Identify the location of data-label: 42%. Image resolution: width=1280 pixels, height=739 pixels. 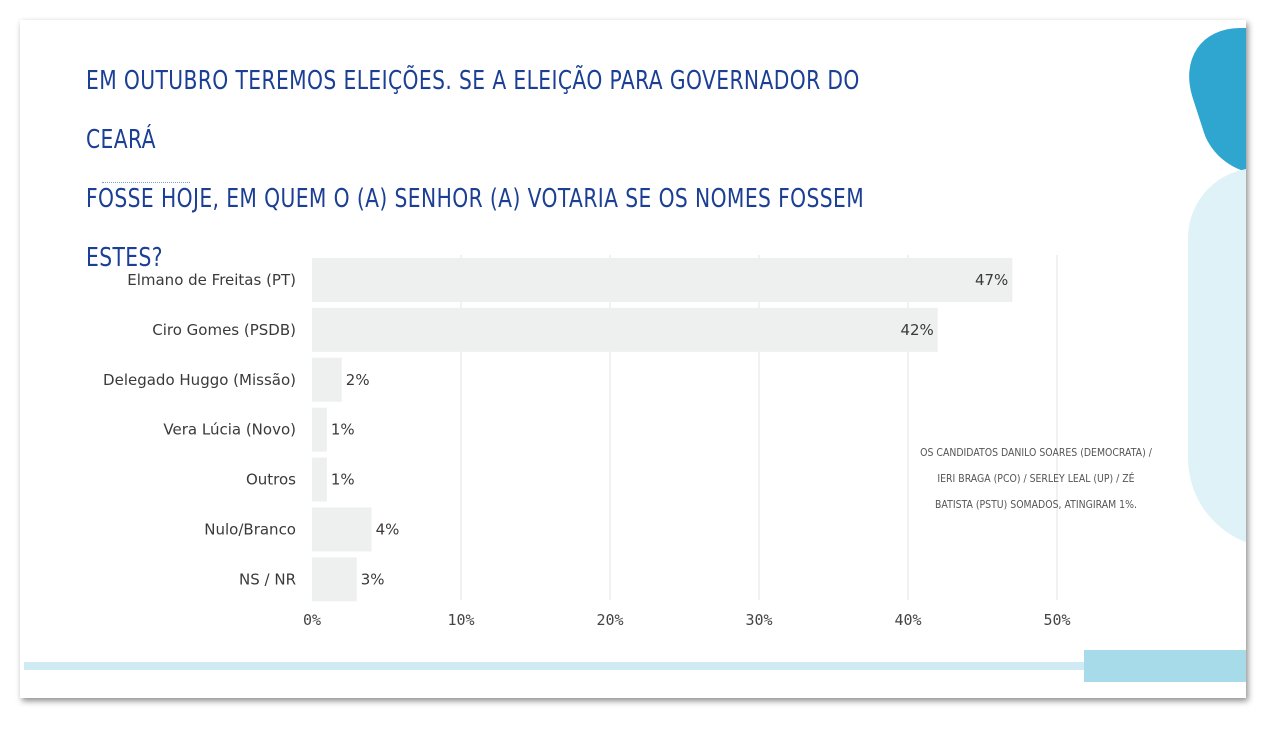
(916, 330).